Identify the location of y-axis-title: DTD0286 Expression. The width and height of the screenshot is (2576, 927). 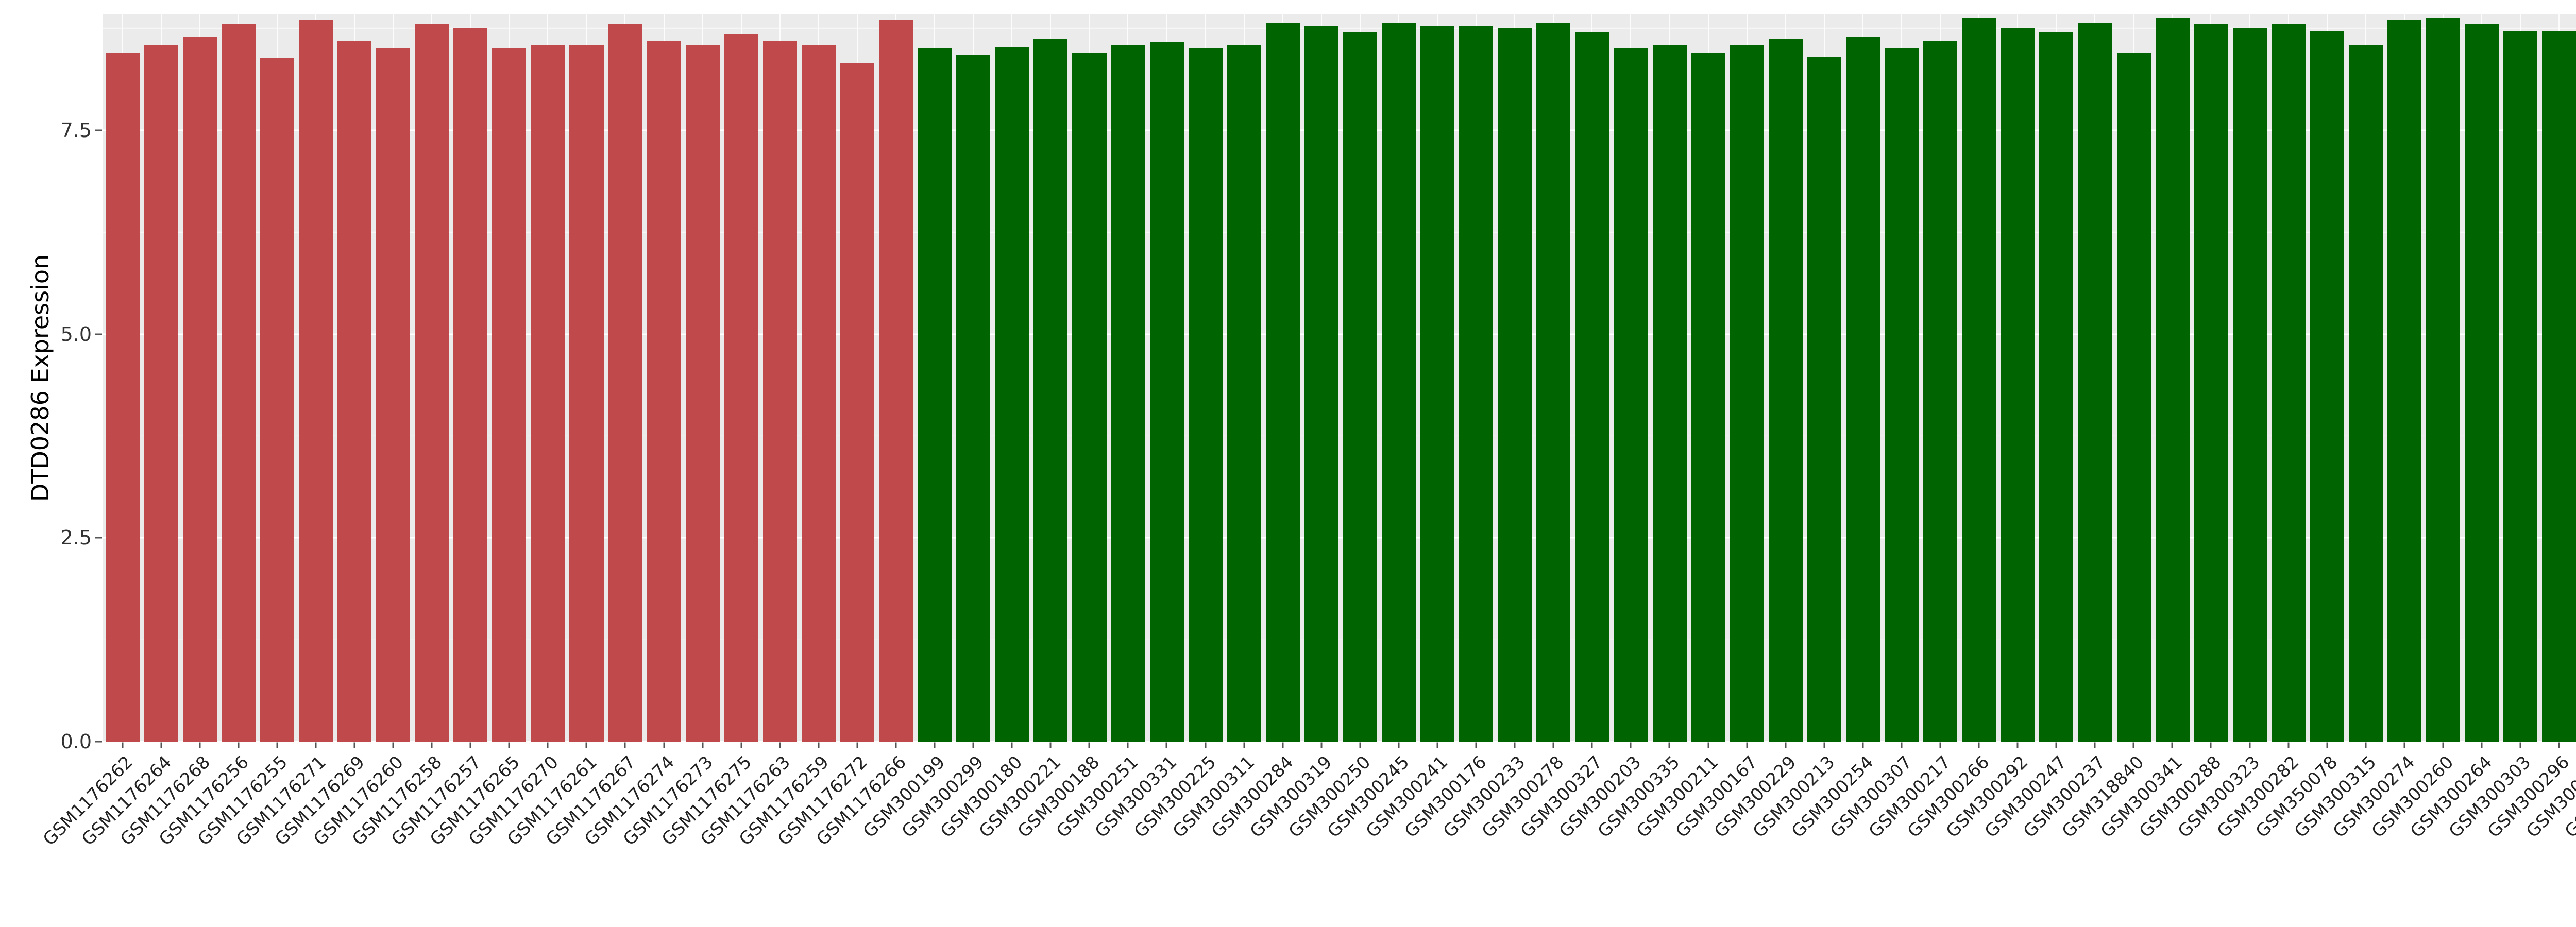
(40, 378).